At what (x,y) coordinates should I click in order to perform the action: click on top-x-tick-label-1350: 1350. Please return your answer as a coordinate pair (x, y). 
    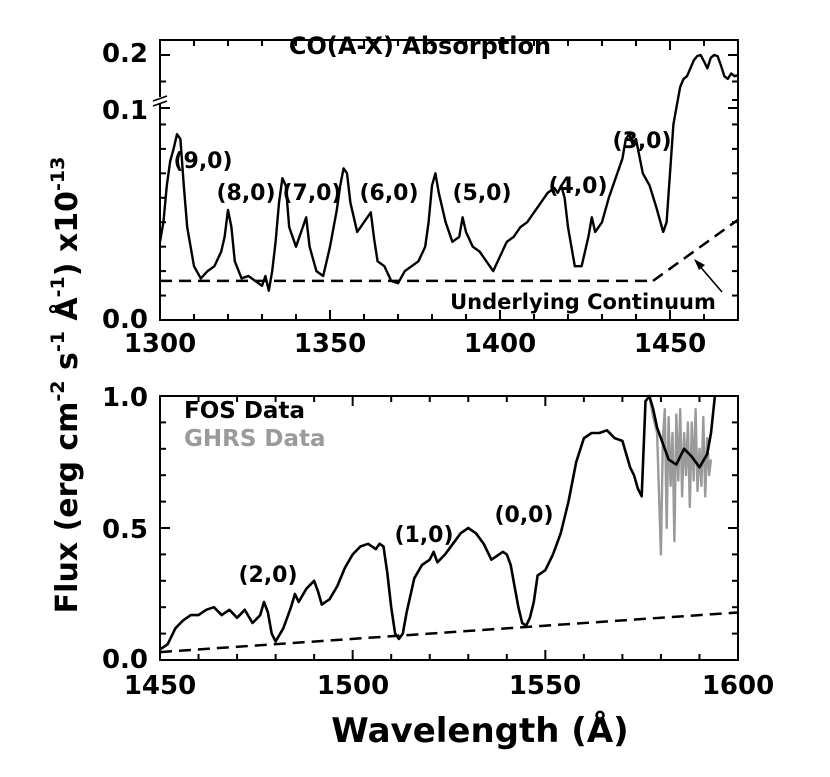
    Looking at the image, I should click on (330, 344).